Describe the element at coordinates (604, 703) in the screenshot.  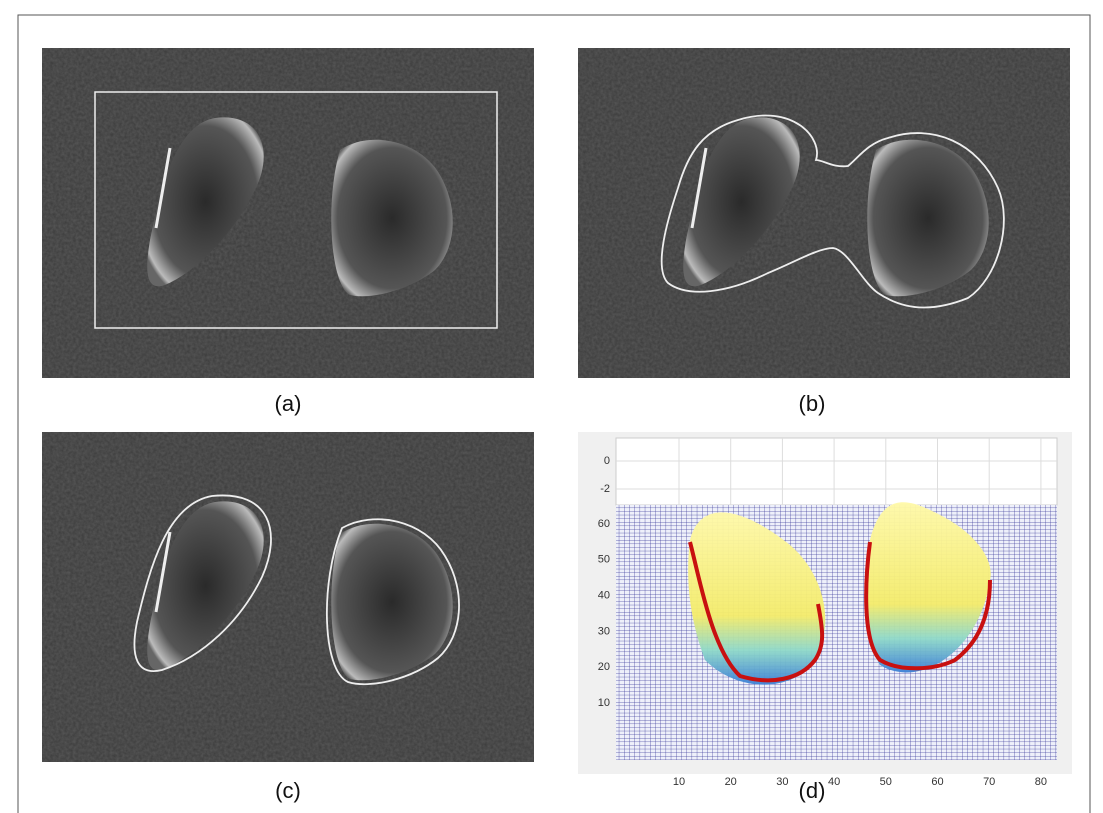
I see `y-tick-label: 10` at that location.